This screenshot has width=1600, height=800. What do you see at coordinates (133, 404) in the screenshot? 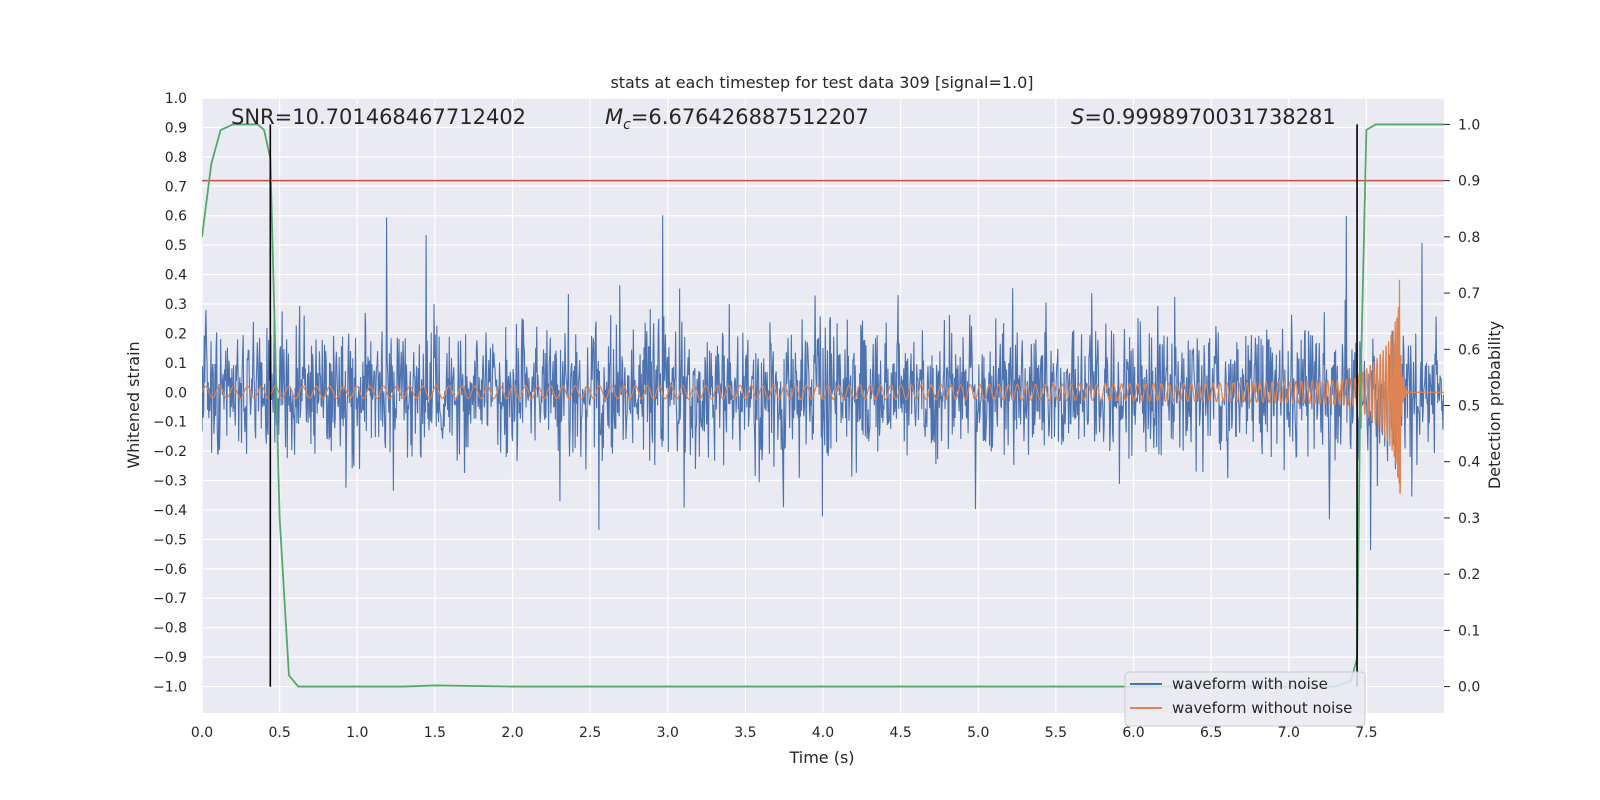
I see `y-axis-label: Whitened strain` at bounding box center [133, 404].